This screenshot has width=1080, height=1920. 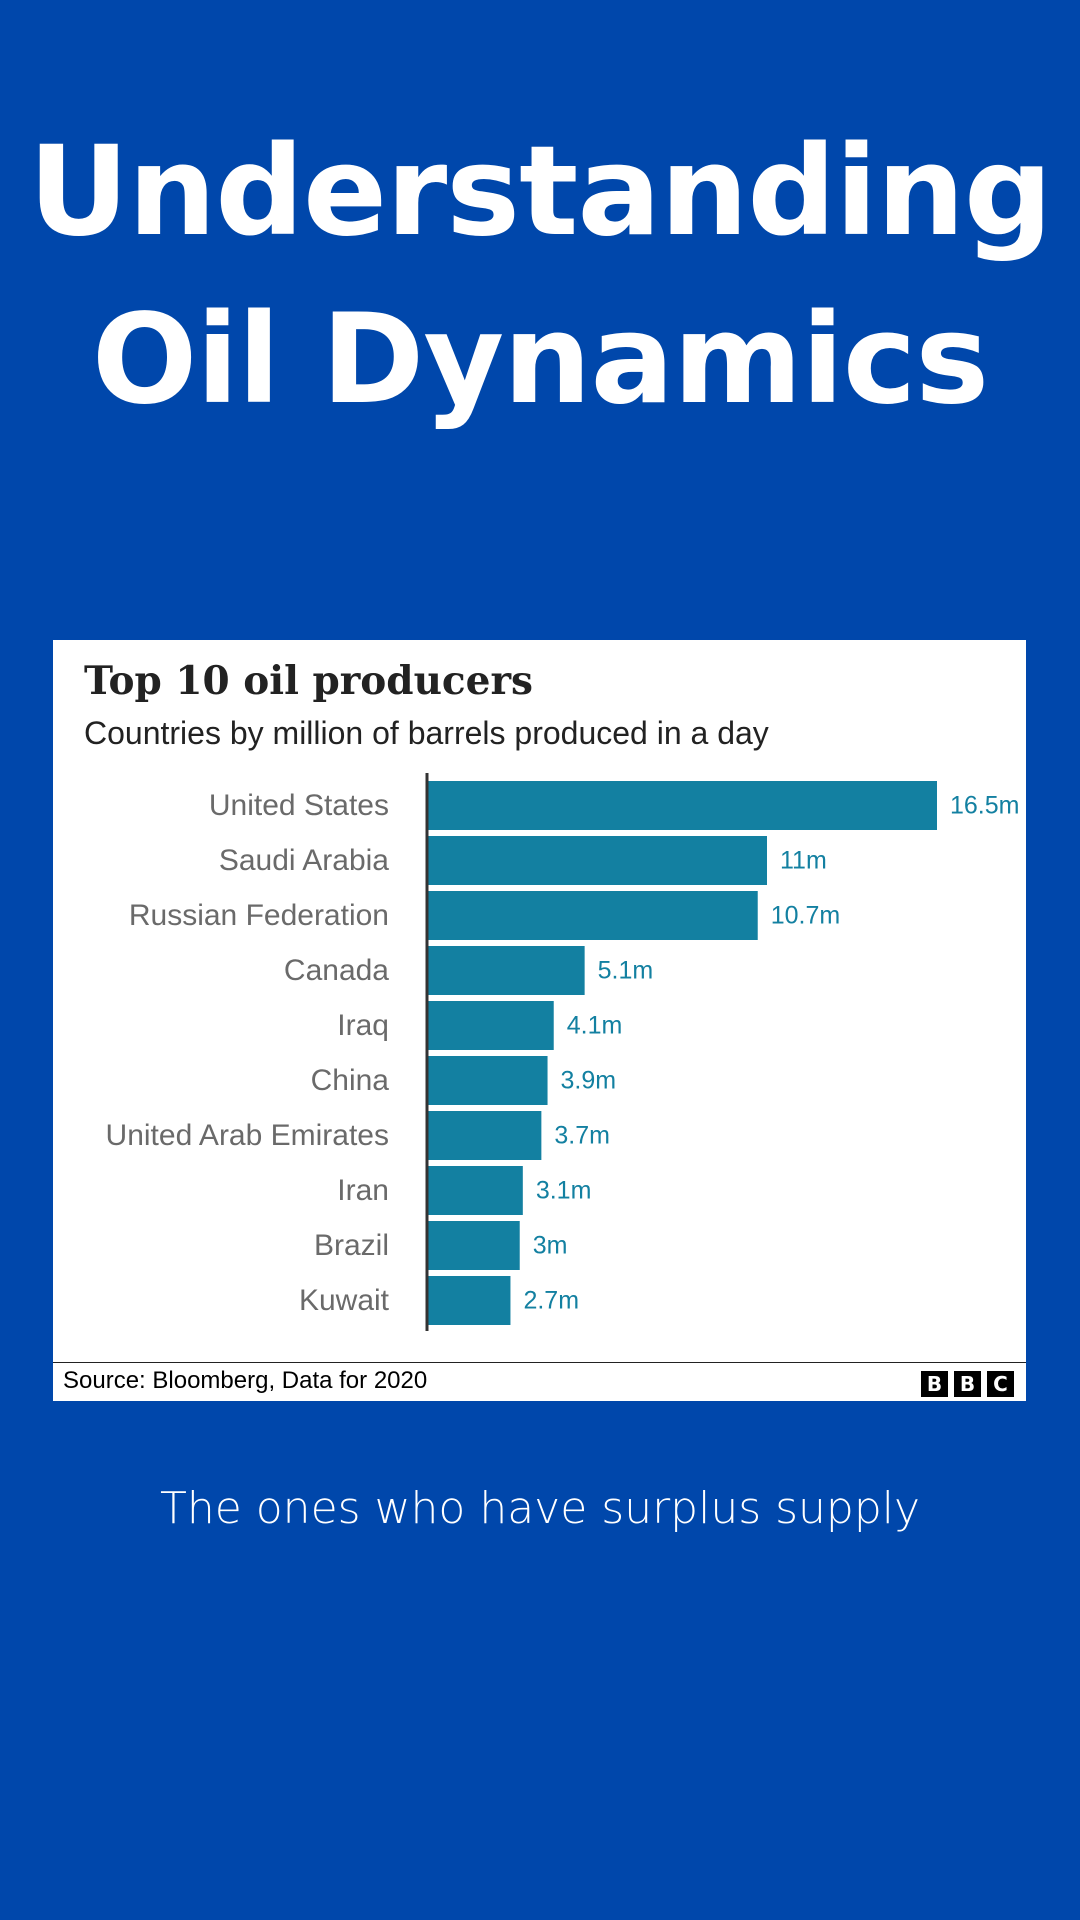 I want to click on footer-divider, so click(x=539, y=1362).